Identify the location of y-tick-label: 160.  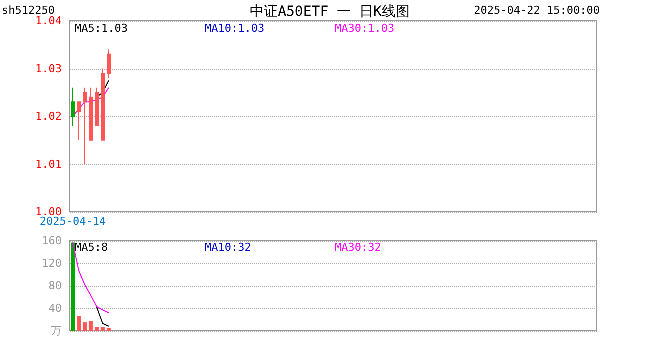
(52, 241).